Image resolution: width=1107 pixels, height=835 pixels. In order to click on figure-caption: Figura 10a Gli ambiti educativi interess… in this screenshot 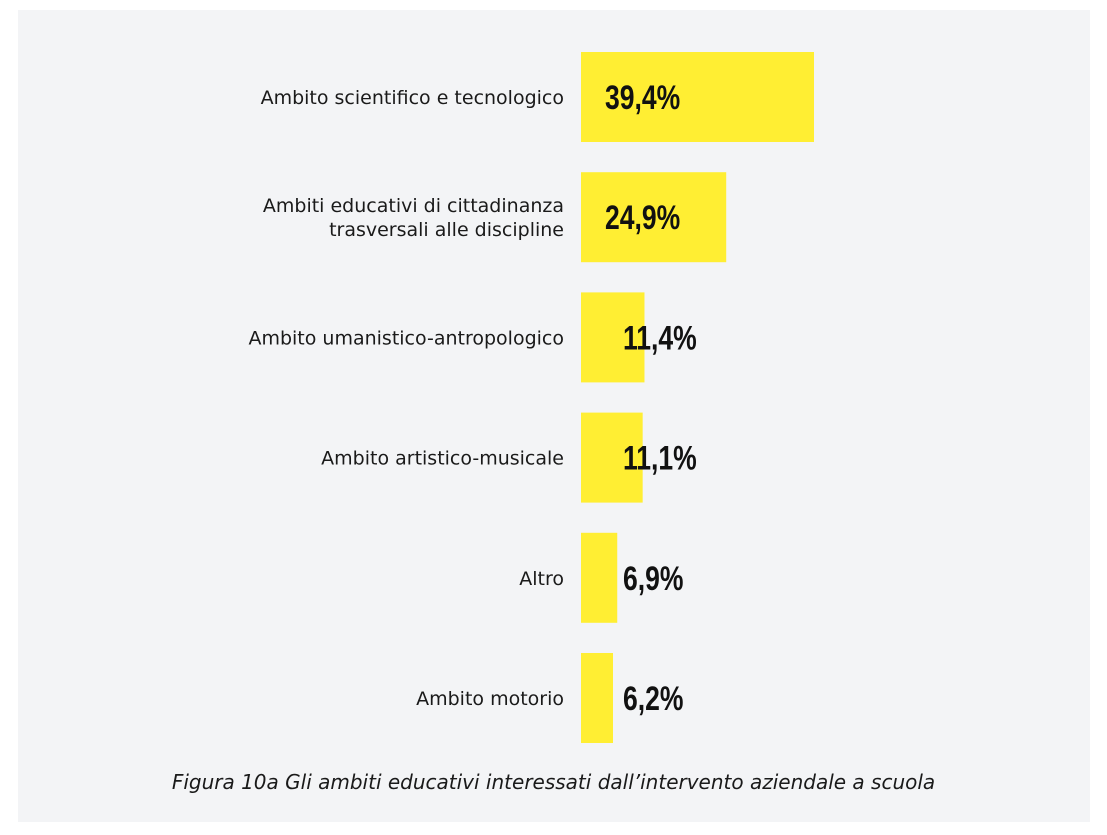, I will do `click(553, 782)`.